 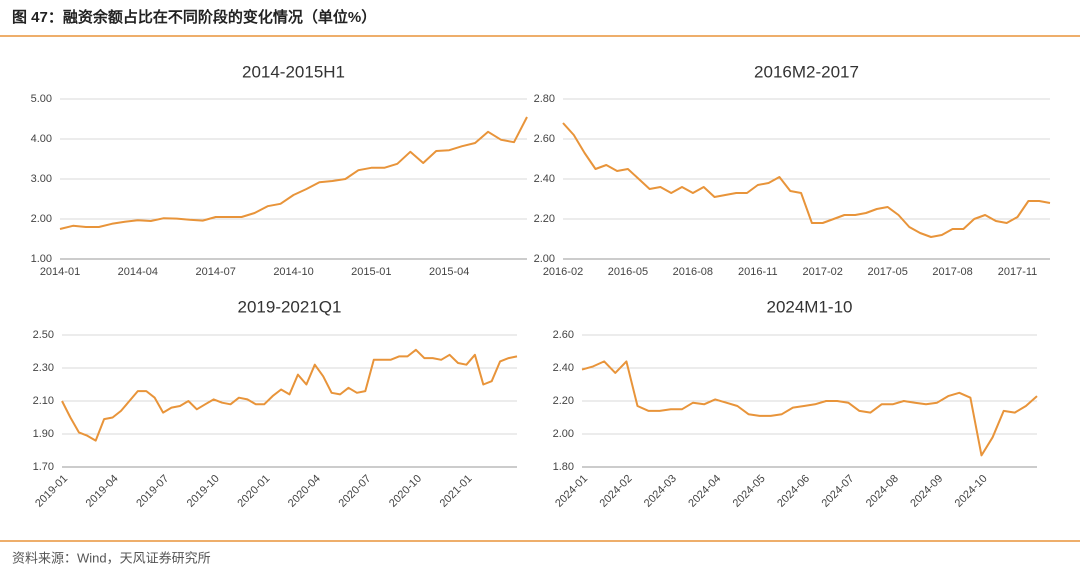 What do you see at coordinates (1018, 272) in the screenshot?
I see `x-tick-label: 2017-11` at bounding box center [1018, 272].